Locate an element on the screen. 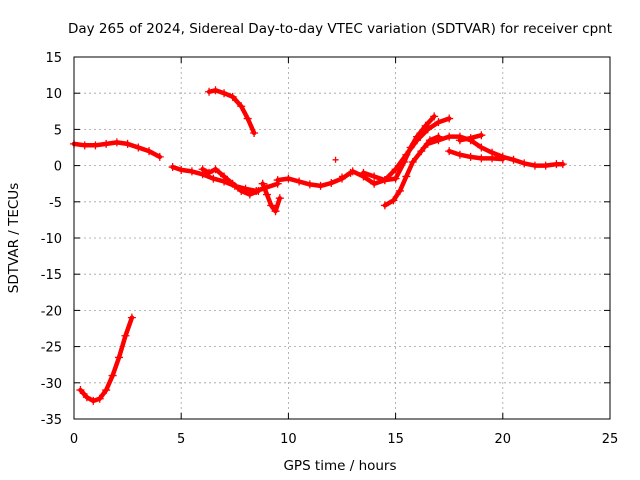 This screenshot has height=480, width=640. x-tick-label: 25 is located at coordinates (610, 439).